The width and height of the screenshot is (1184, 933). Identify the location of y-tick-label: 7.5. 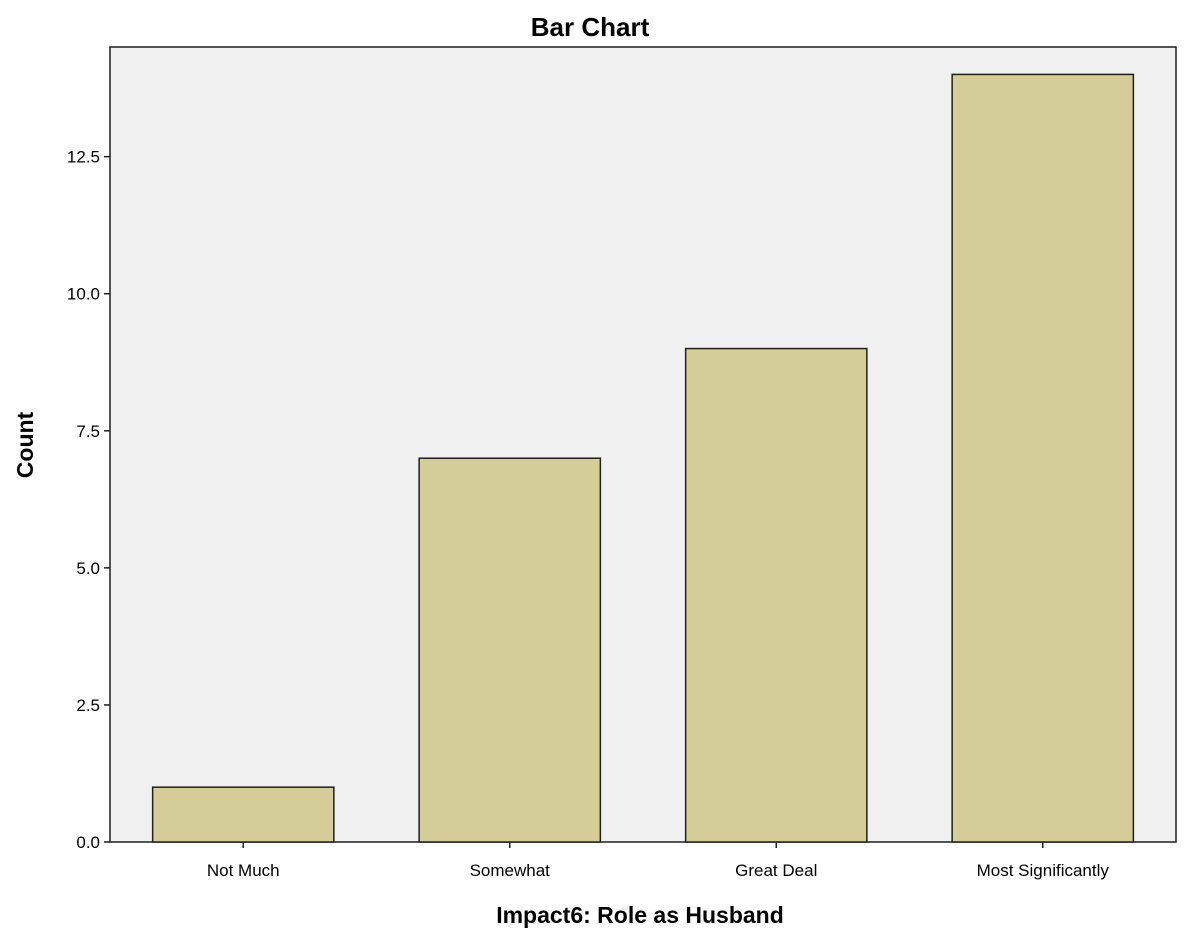
(88, 431).